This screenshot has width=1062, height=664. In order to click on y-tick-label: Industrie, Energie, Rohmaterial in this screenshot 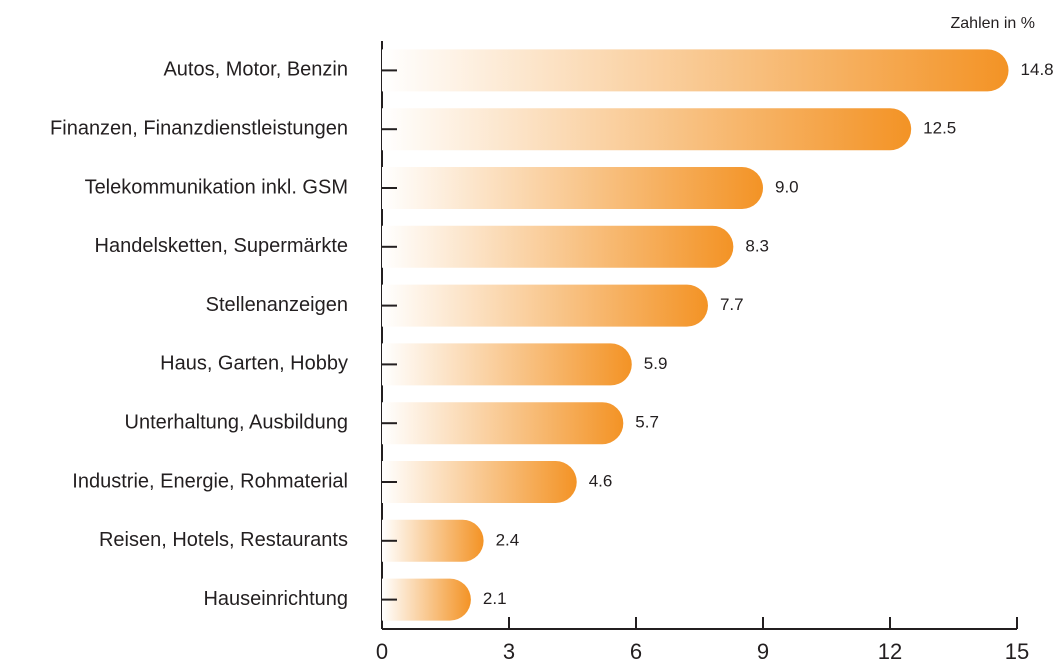, I will do `click(210, 481)`.